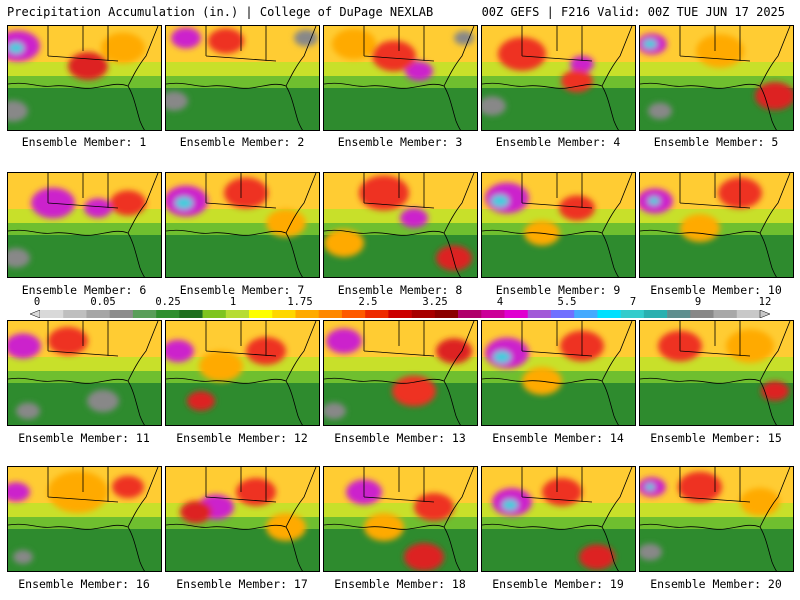  Describe the element at coordinates (500, 302) in the screenshot. I see `colorbar-tick: 4` at that location.